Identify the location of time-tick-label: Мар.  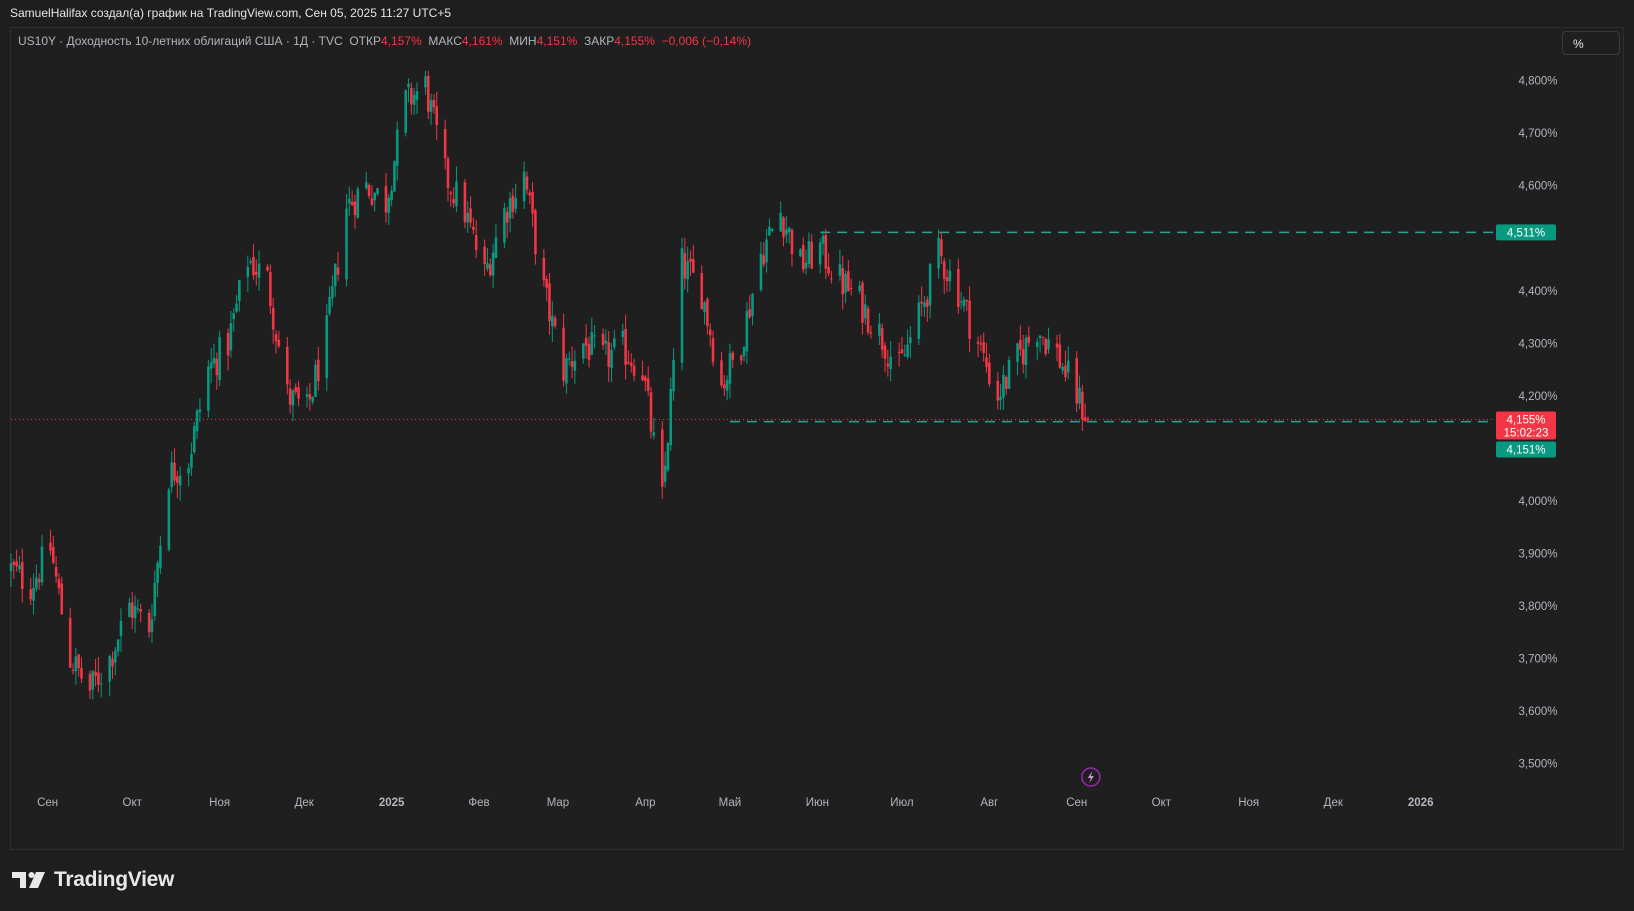
(558, 803).